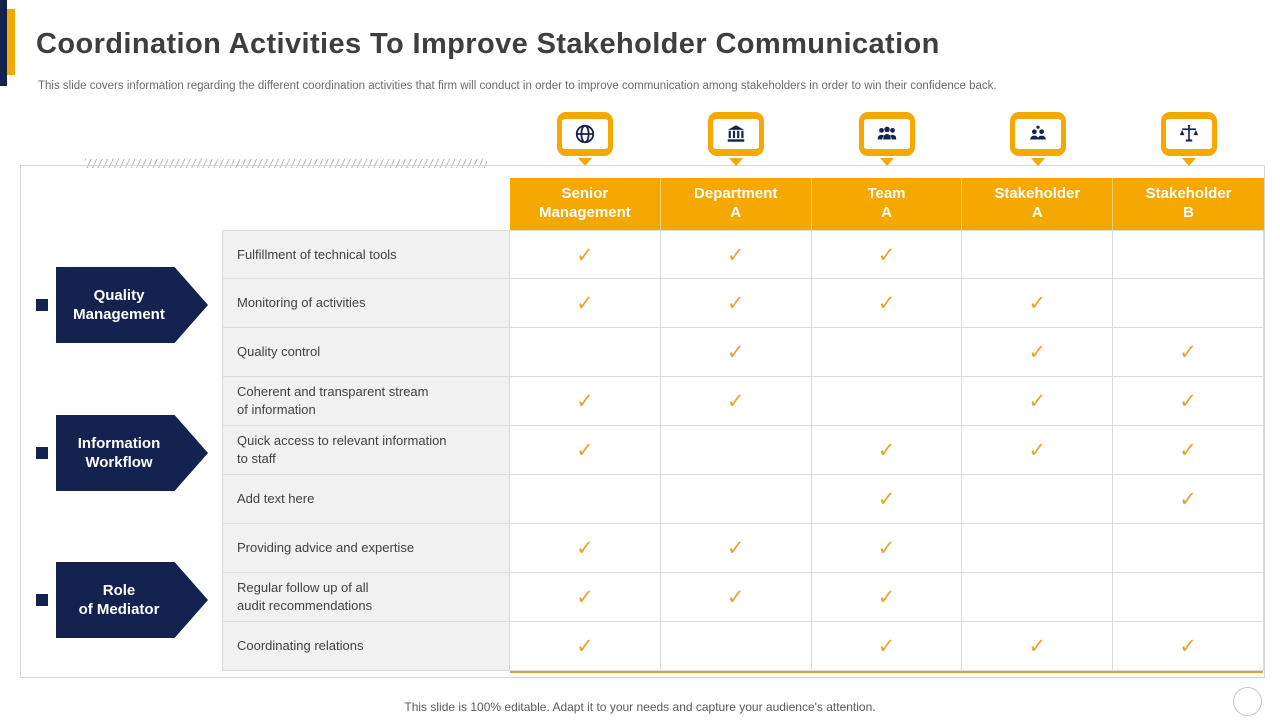 The width and height of the screenshot is (1280, 720). What do you see at coordinates (132, 453) in the screenshot?
I see `group-arrow-information-workflow: Information Workflow` at bounding box center [132, 453].